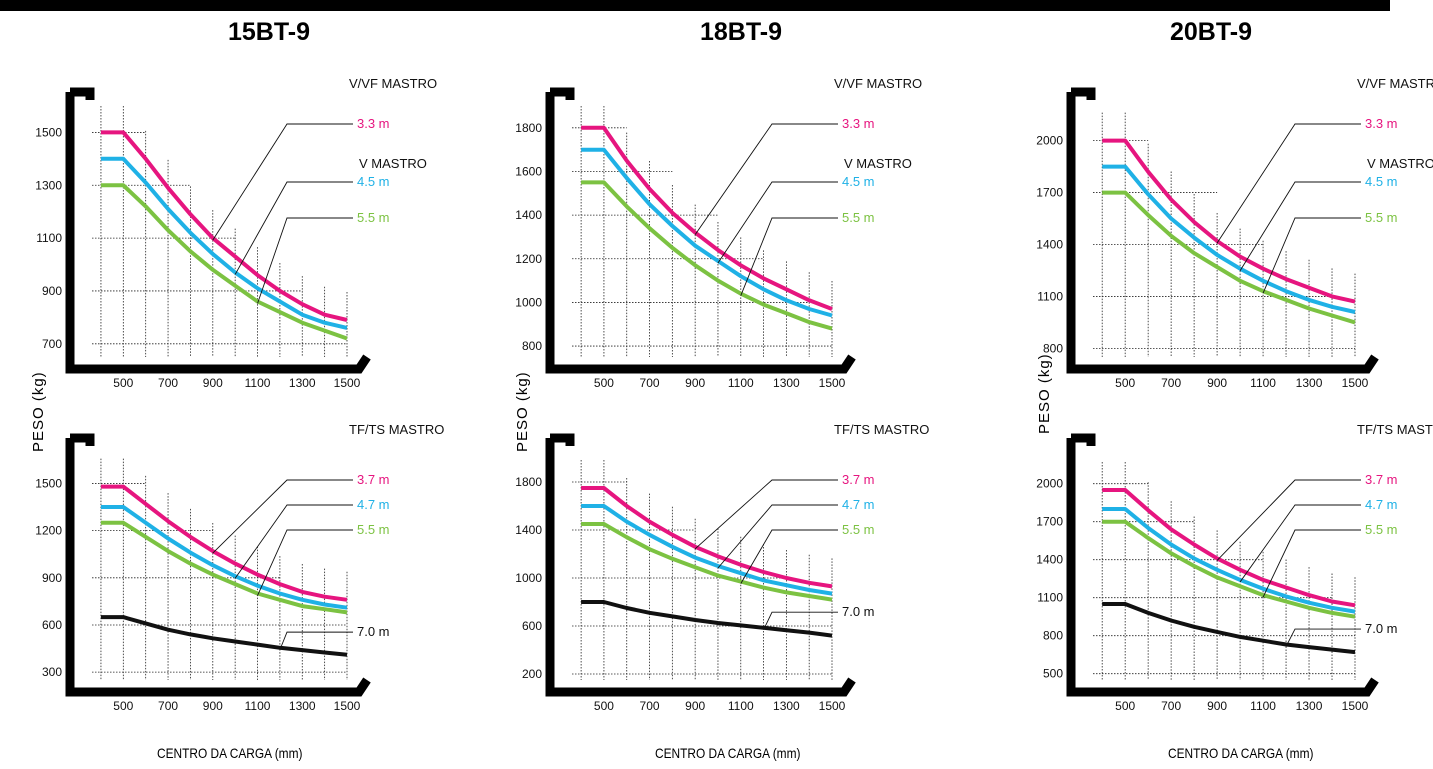 The image size is (1433, 769). What do you see at coordinates (1241, 753) in the screenshot?
I see `x-axis-title-20bt9: CENTRO DA CARGA (mm)` at bounding box center [1241, 753].